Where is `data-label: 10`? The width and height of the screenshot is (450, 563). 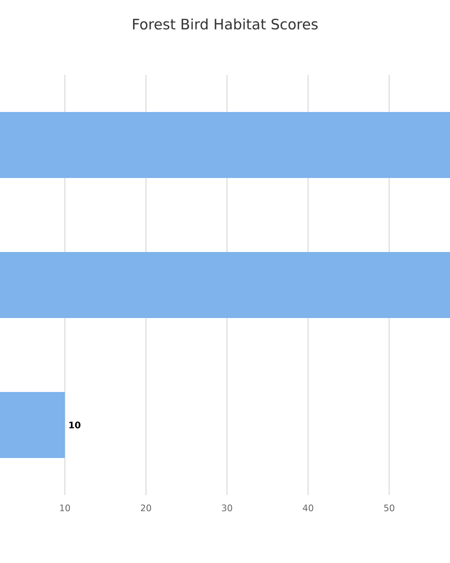
data-label: 10 is located at coordinates (74, 425).